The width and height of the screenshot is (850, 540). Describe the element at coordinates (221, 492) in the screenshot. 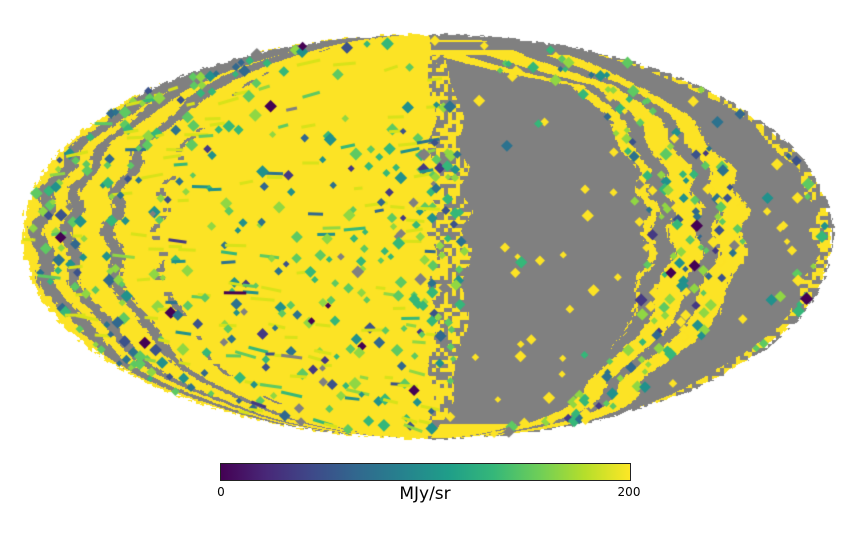

I see `colorbar-min-tick: 0` at that location.